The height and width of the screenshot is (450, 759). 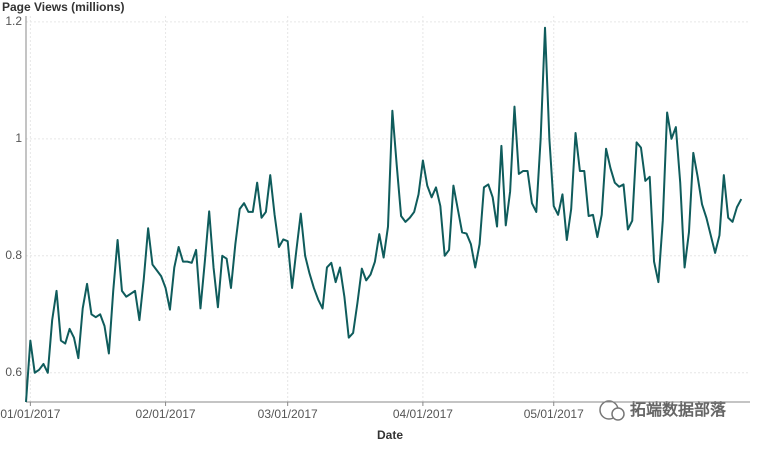 I want to click on y-tick-label: 1.2, so click(x=13, y=21).